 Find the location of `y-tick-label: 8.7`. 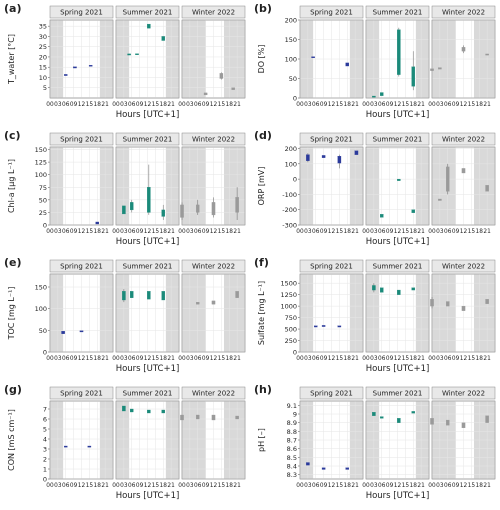

y-tick-label: 8.7 is located at coordinates (292, 441).